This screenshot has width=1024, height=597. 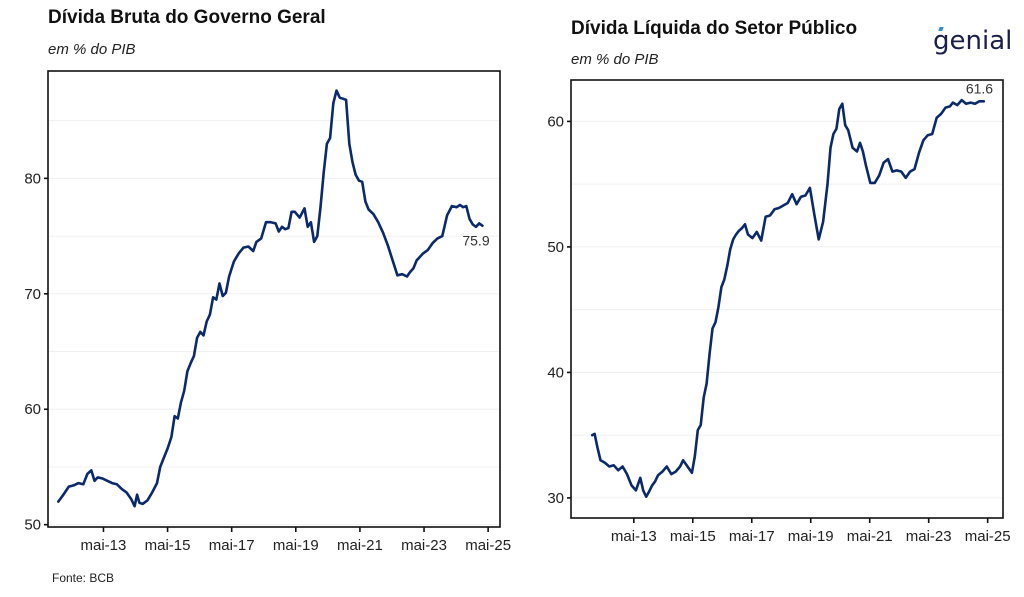 I want to click on net-debt-ytick-label: 30, so click(x=555, y=498).